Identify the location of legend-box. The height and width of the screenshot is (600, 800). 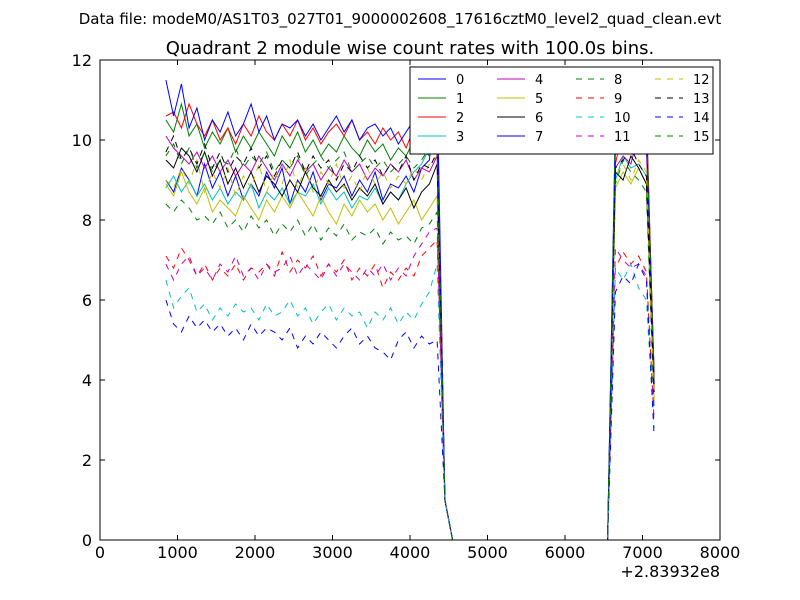
(561, 110).